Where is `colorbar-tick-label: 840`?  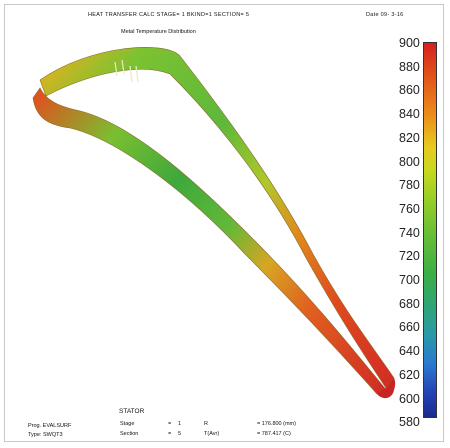 colorbar-tick-label: 840 is located at coordinates (409, 114).